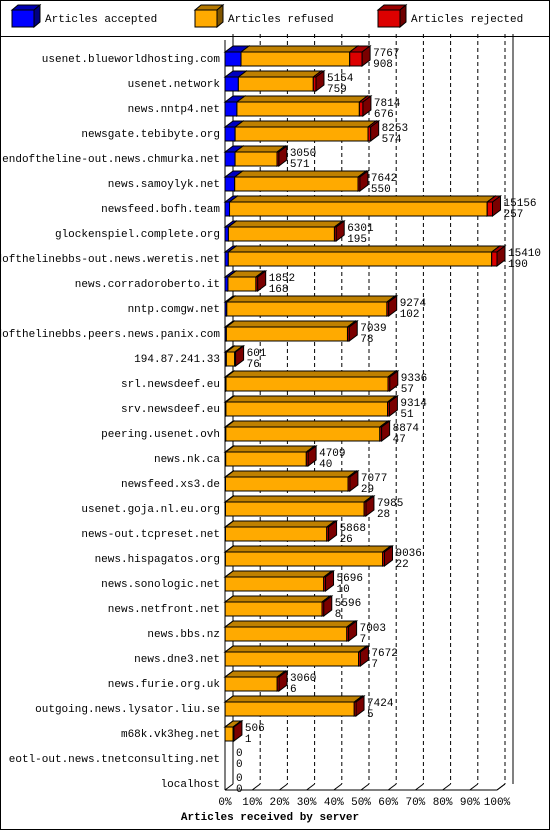  I want to click on y-tick-label: endofthelinebbs-out.news.weretis.net, so click(110, 260).